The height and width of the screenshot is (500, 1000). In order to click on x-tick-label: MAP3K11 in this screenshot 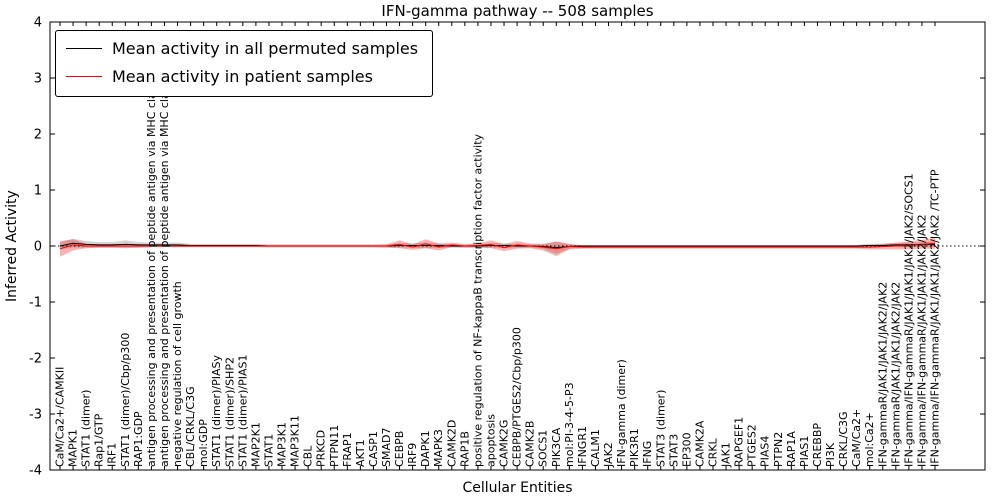, I will do `click(295, 441)`.